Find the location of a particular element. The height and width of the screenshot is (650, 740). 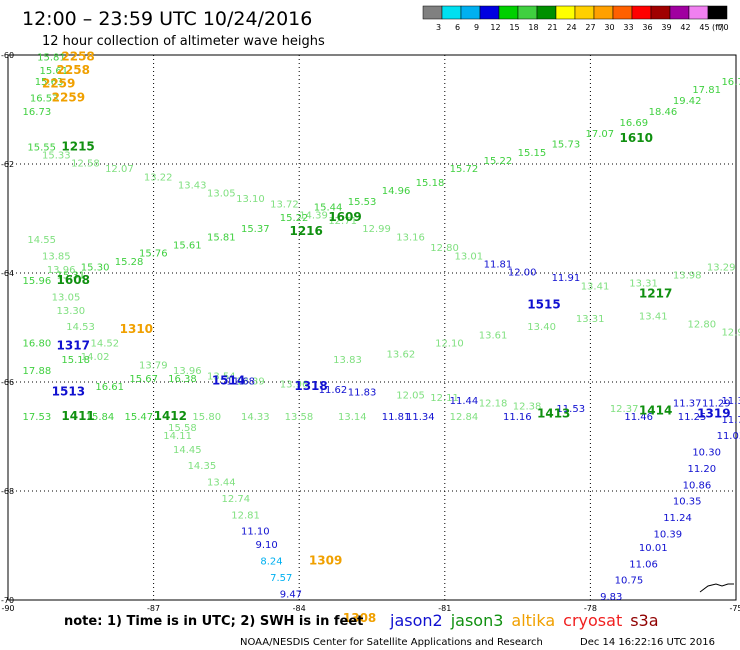

swh-label: 15.28 is located at coordinates (129, 262).